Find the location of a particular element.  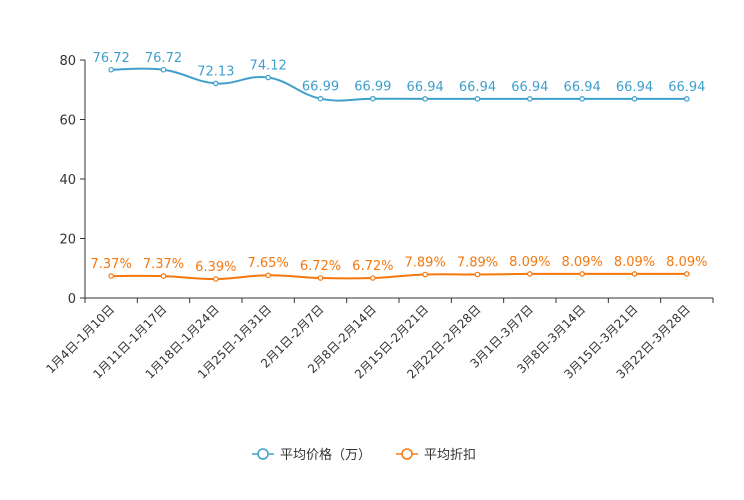

y-tick-label: 0 is located at coordinates (72, 299).